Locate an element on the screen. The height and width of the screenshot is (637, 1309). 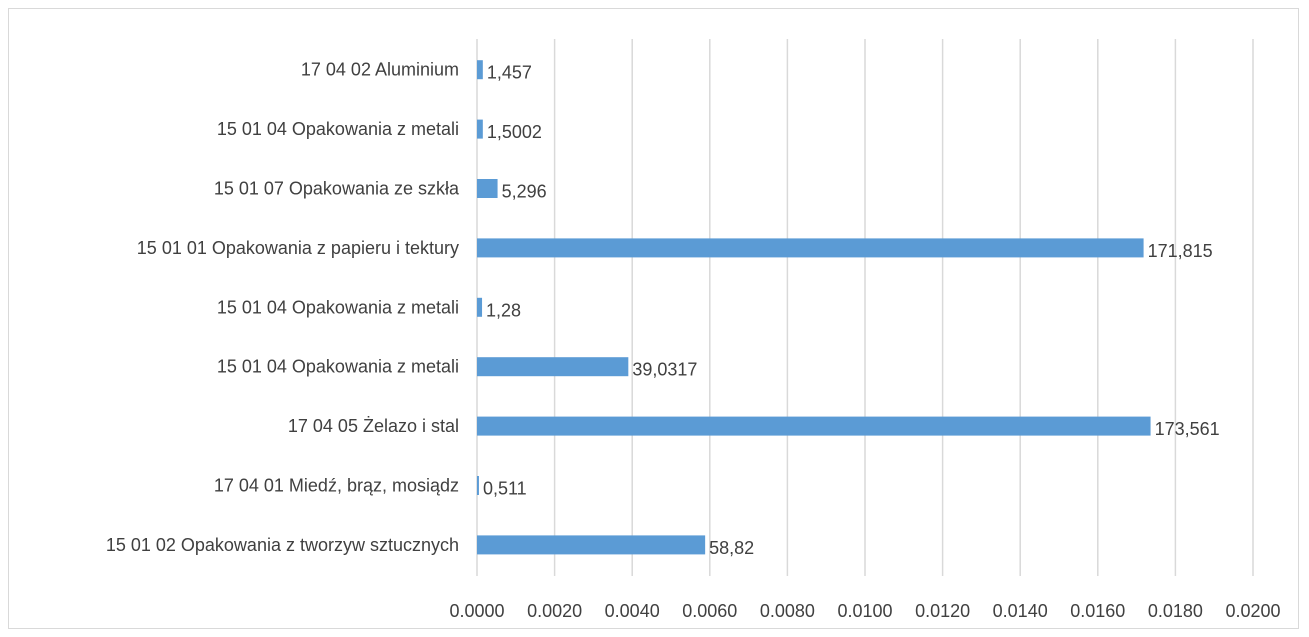
category-label: 17 04 05 Żelazo i stal is located at coordinates (373, 426).